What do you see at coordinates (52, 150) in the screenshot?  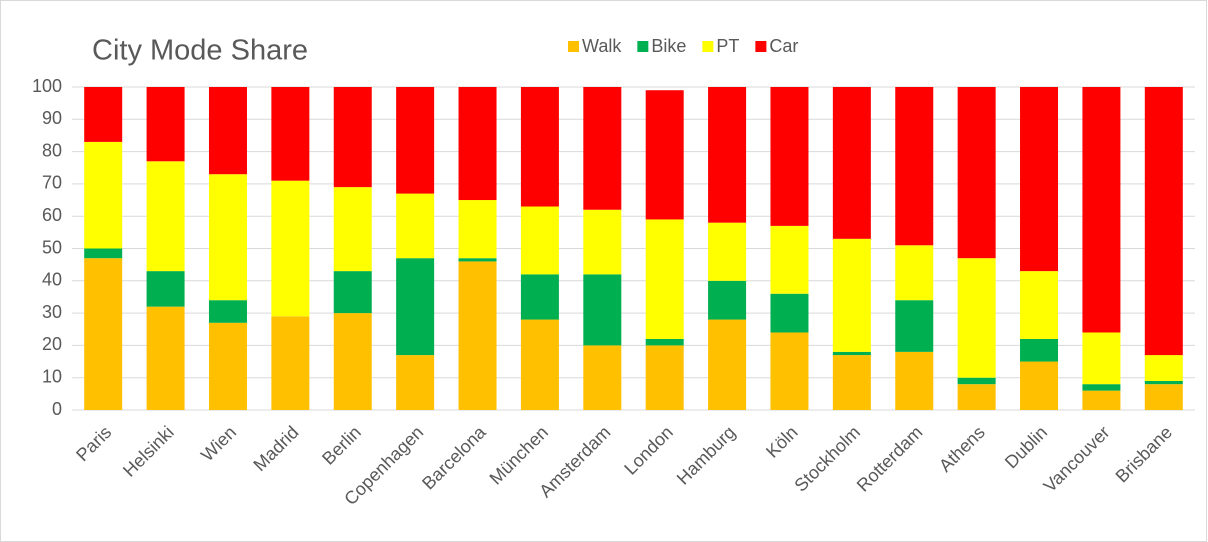 I see `y-tick-label: 80` at bounding box center [52, 150].